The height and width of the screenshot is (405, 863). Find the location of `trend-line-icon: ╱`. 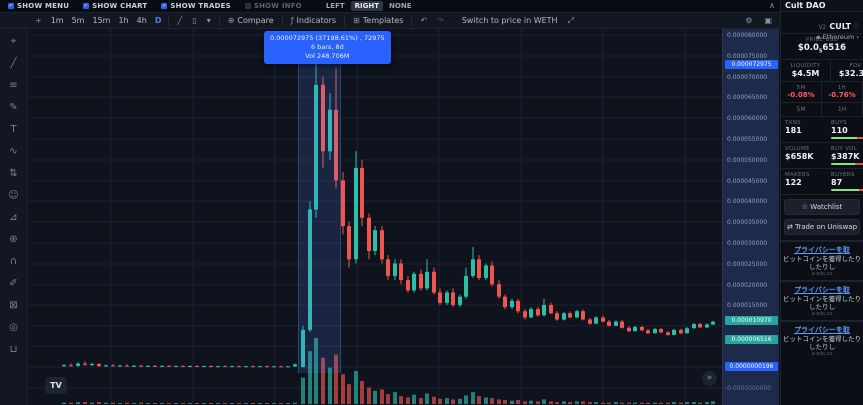

trend-line-icon: ╱ is located at coordinates (13, 63).